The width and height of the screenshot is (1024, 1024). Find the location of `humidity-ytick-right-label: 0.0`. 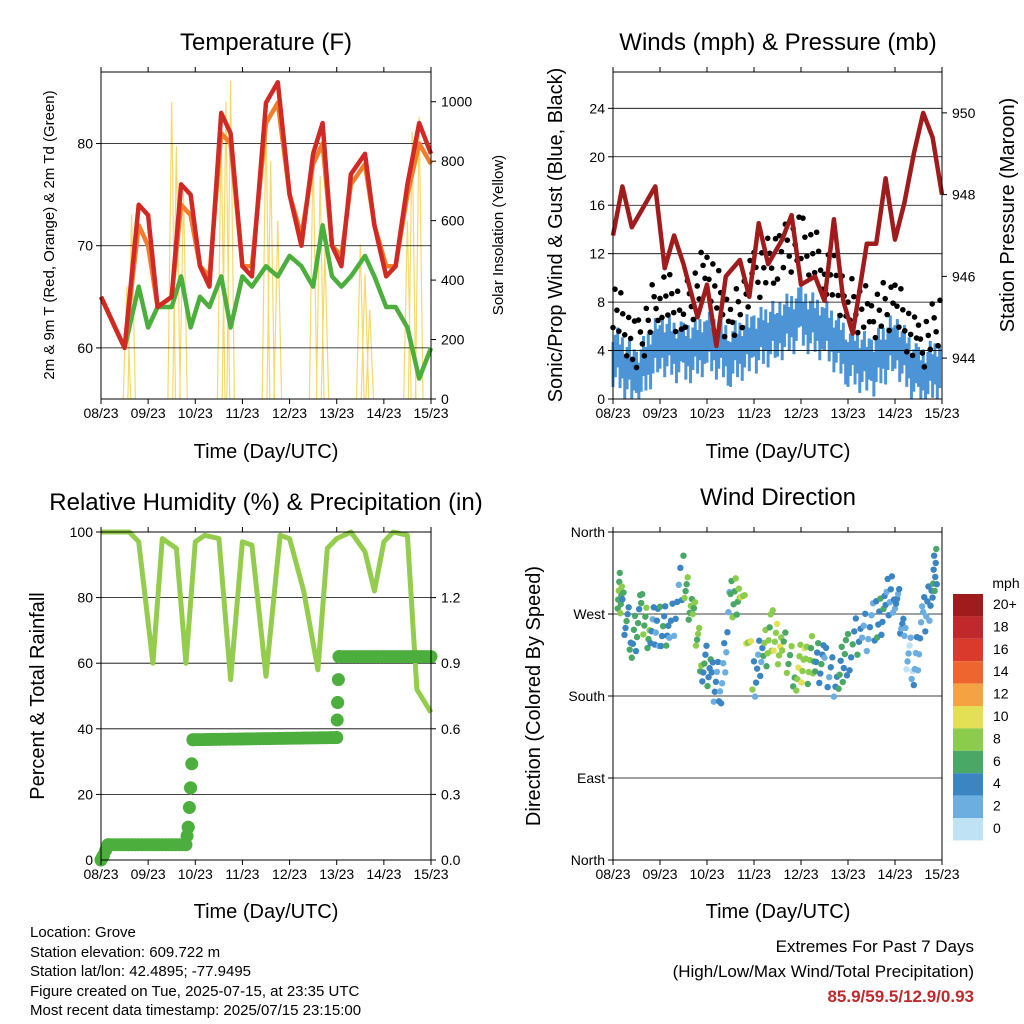

humidity-ytick-right-label: 0.0 is located at coordinates (451, 860).